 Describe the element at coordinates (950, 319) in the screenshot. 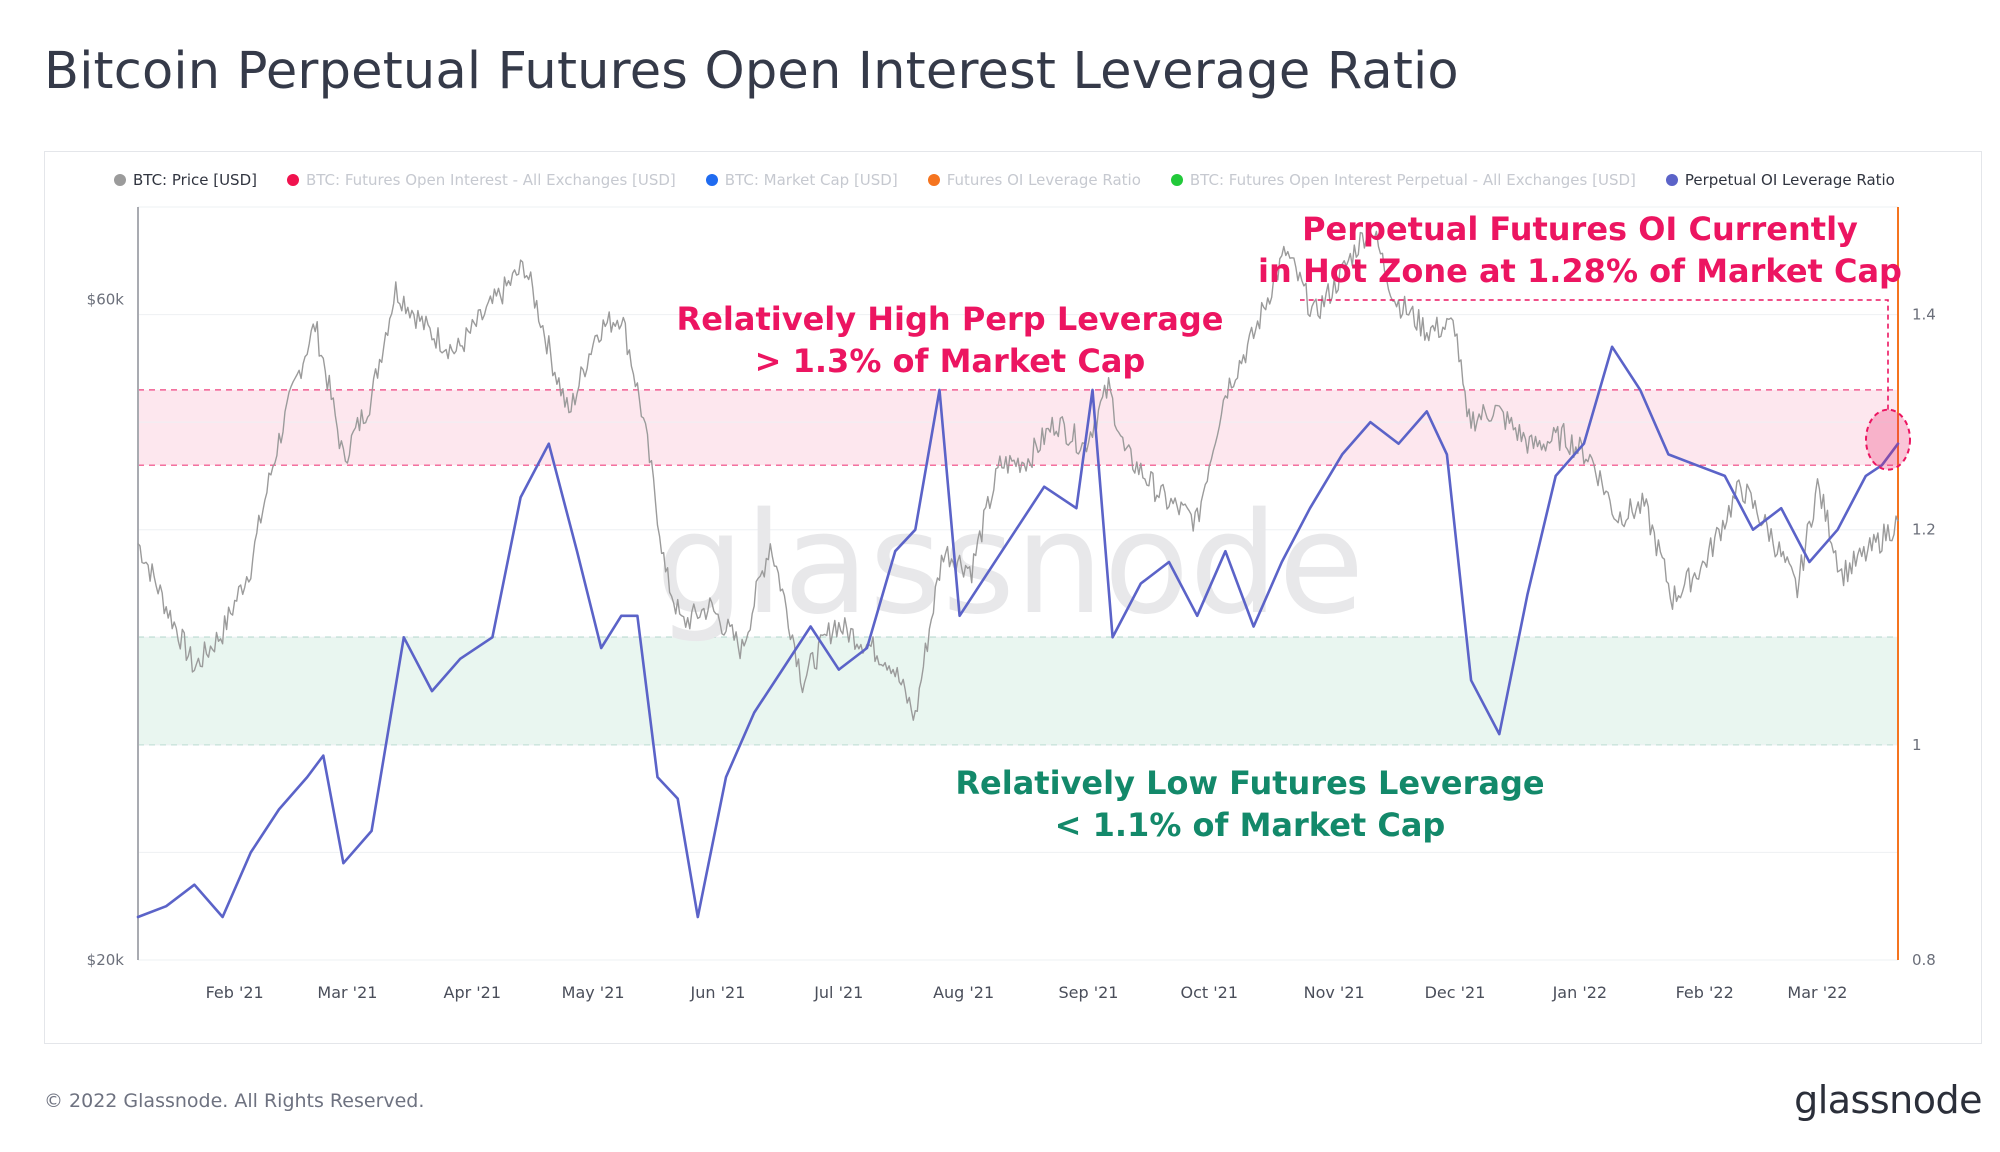

I see `annotation-high-line1: Relatively High Perp Leverage` at that location.